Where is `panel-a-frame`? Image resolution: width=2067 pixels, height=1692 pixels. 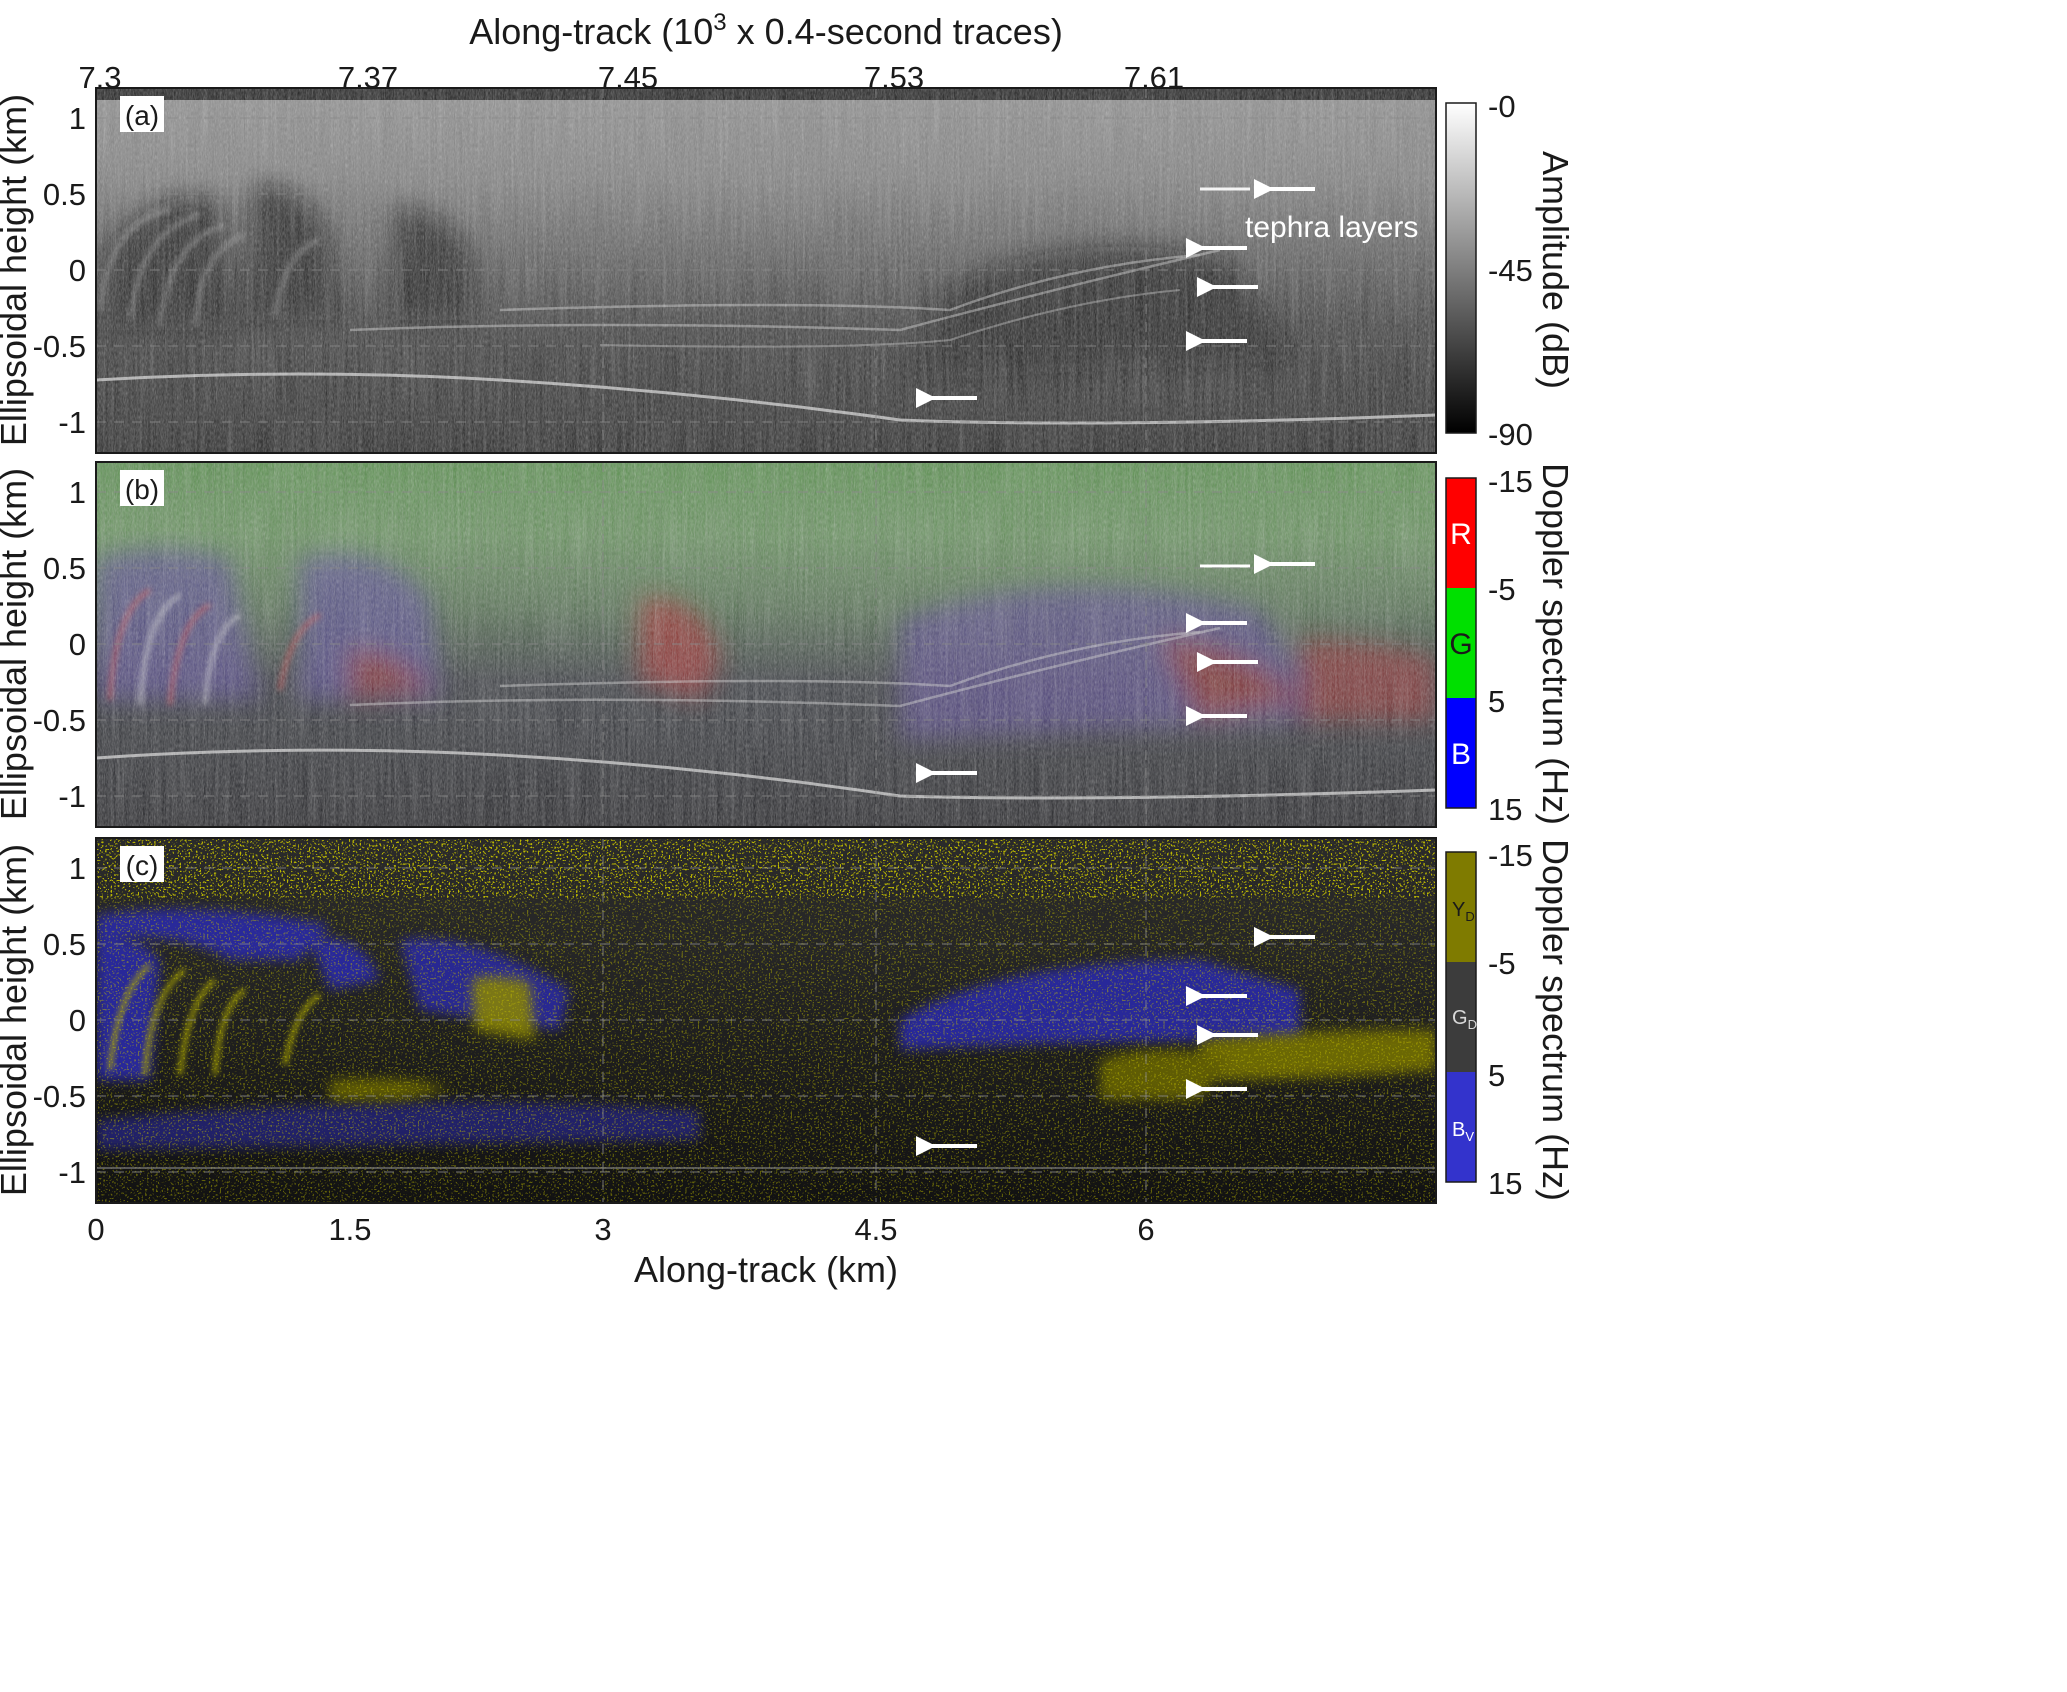
panel-a-frame is located at coordinates (766, 270).